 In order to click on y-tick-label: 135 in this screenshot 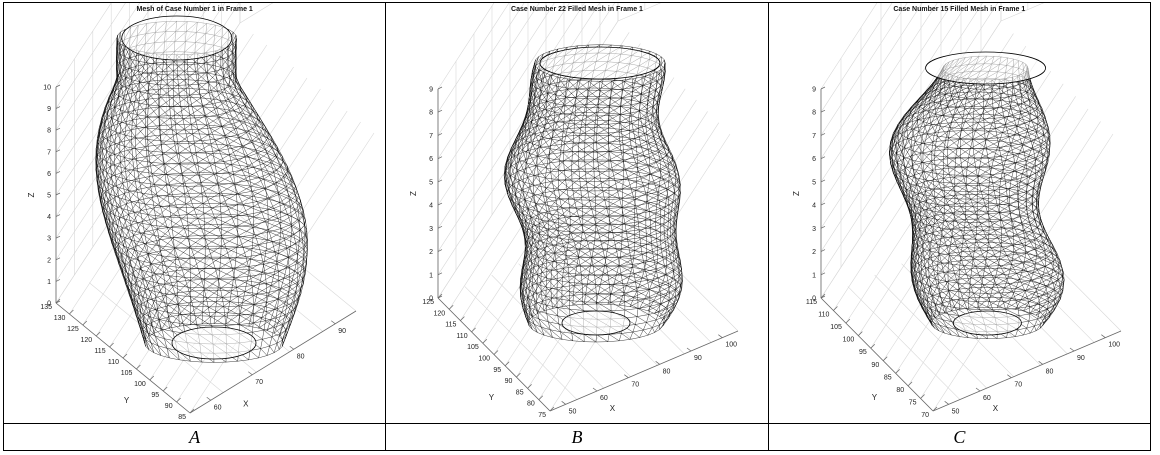, I will do `click(46, 307)`.